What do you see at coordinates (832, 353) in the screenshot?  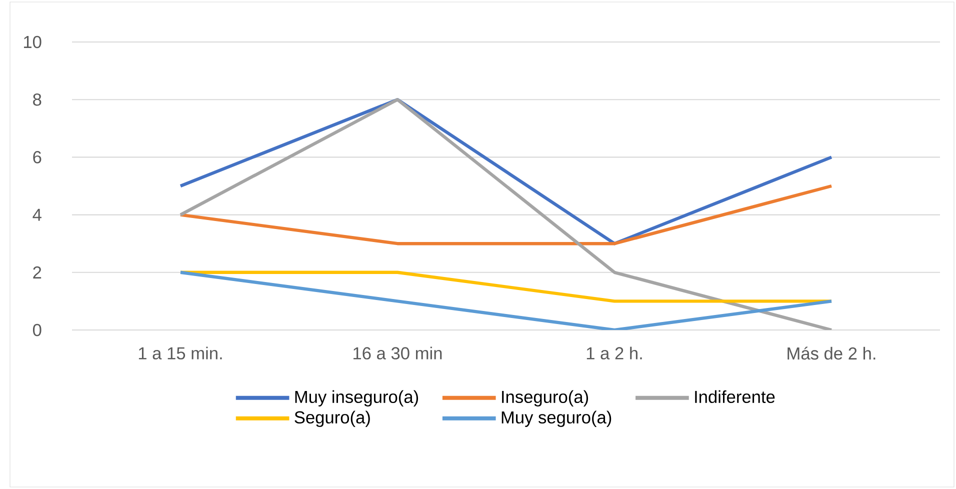 I see `x-tick-label: Más de 2 h.` at bounding box center [832, 353].